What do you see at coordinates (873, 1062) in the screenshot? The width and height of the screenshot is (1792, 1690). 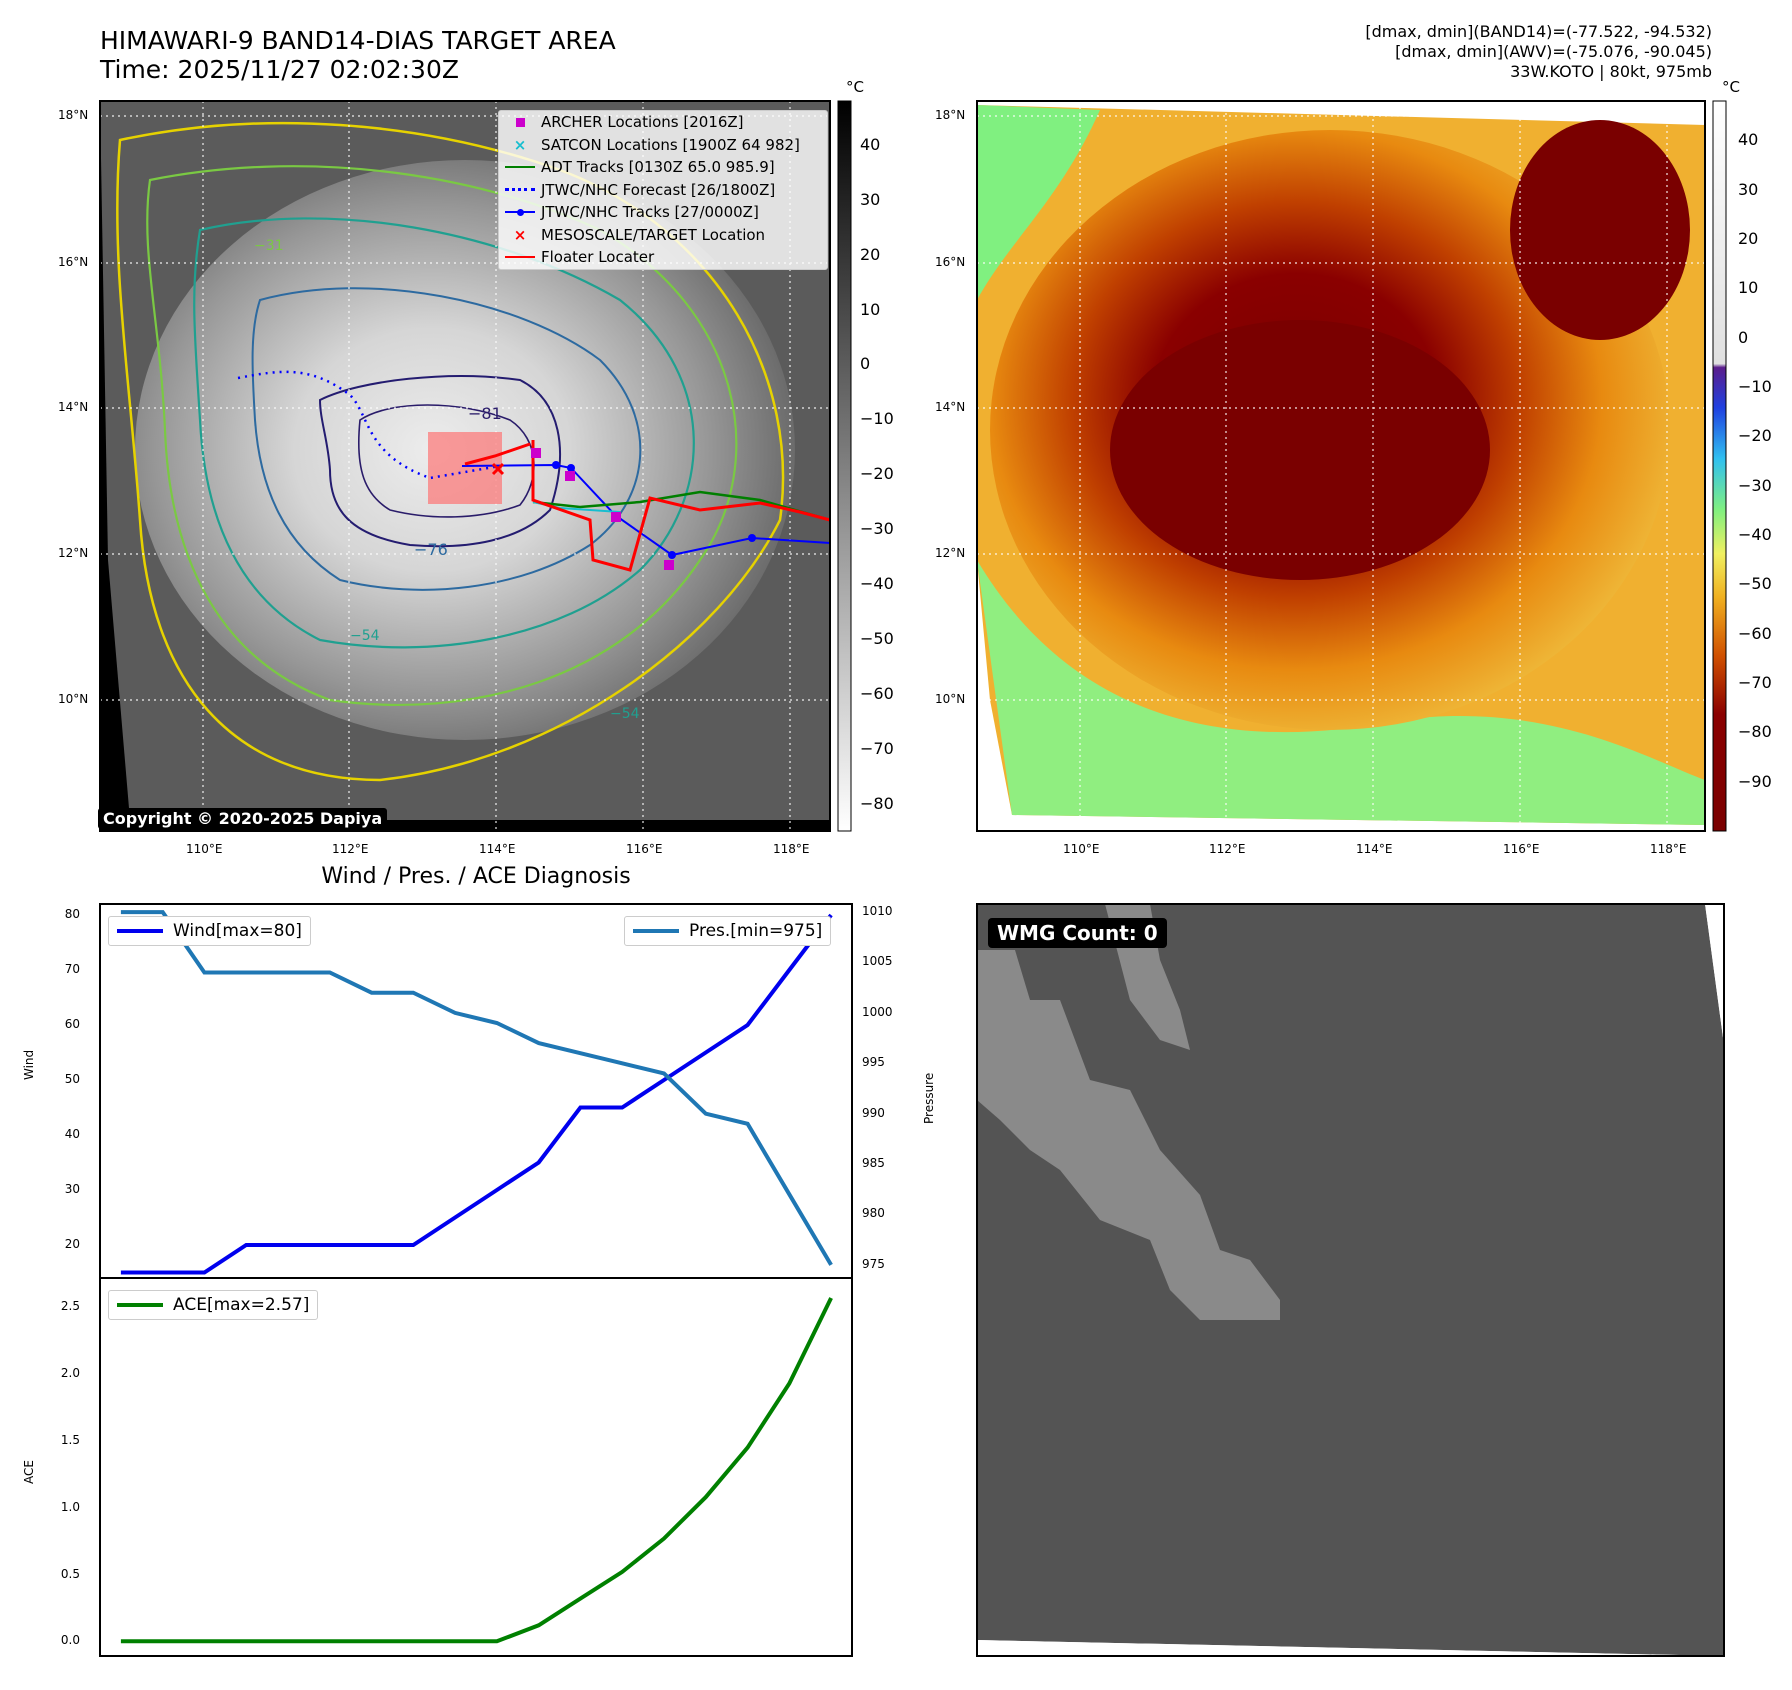 I see `axis-tick: 995` at bounding box center [873, 1062].